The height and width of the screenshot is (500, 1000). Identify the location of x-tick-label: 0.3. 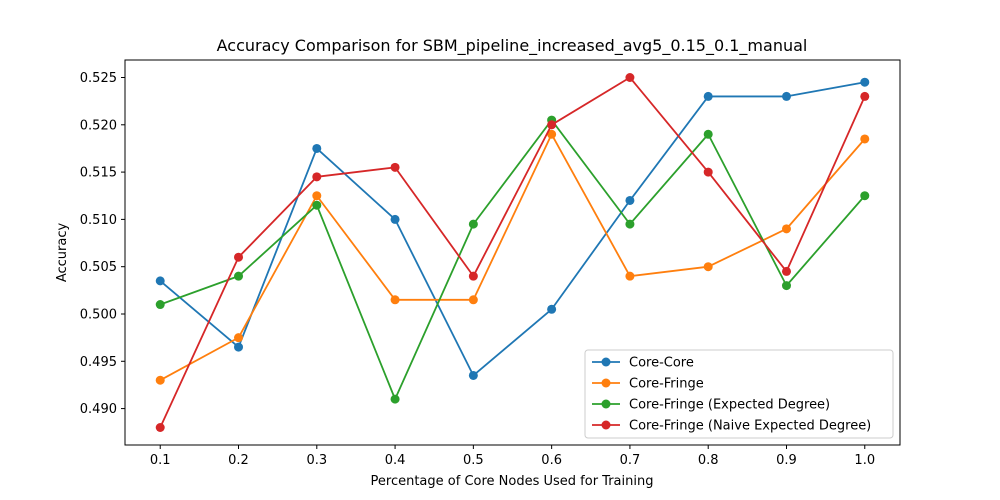
(316, 460).